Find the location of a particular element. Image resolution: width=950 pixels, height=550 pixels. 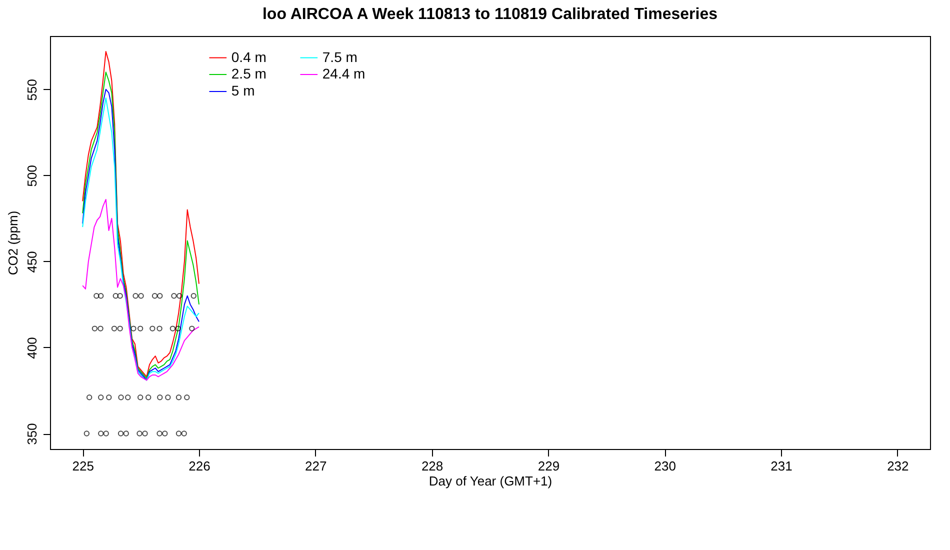

chart-title: loo AIRCOA A Week 110813 to 110819 Calibrated Timeseries is located at coordinates (490, 14).